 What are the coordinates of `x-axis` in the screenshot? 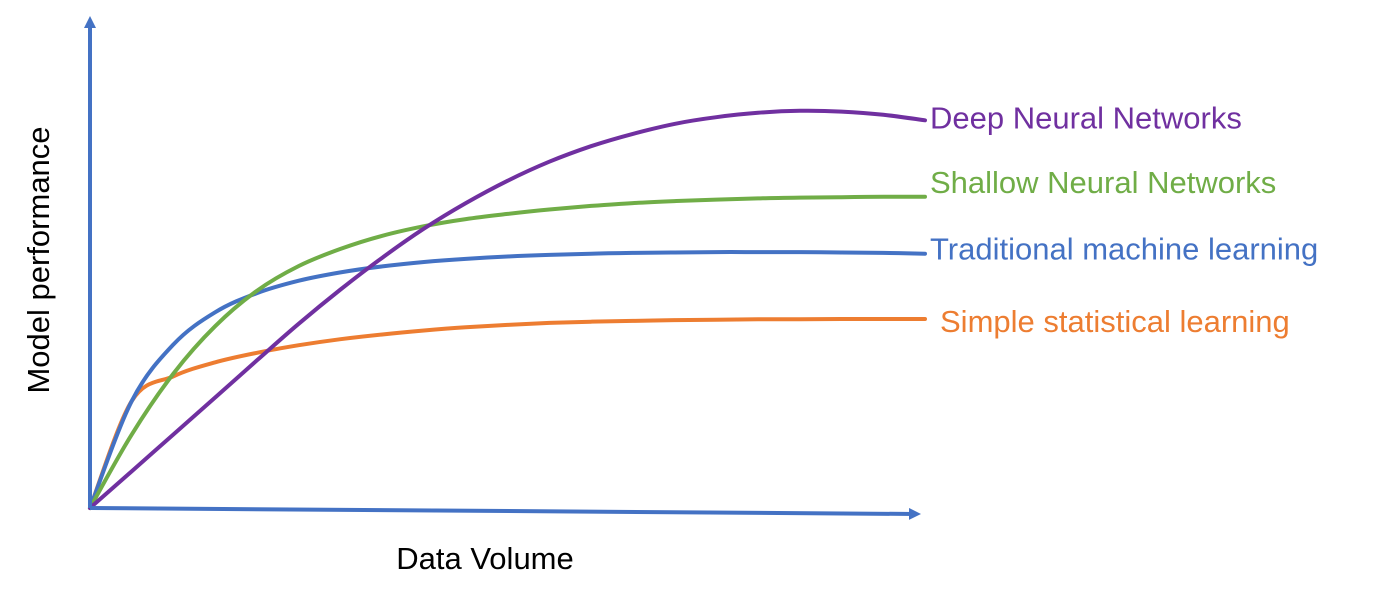 It's located at (505, 513).